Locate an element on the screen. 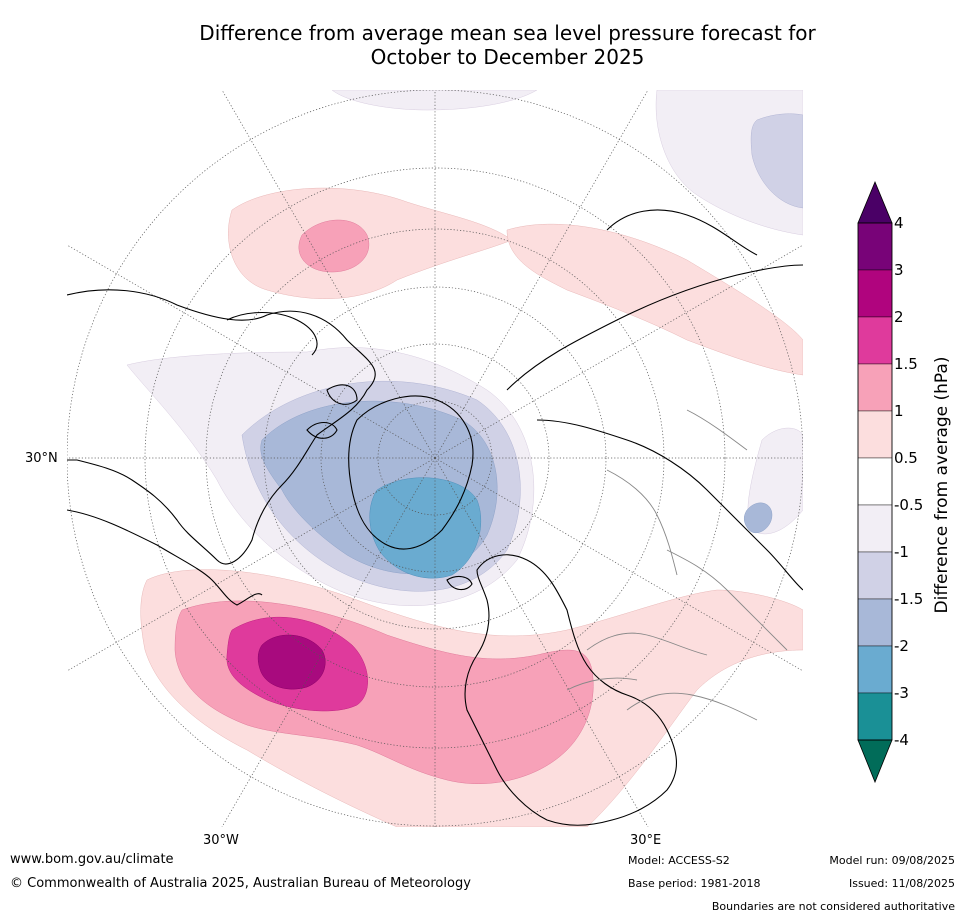 This screenshot has height=919, width=965. borders is located at coordinates (677, 565).